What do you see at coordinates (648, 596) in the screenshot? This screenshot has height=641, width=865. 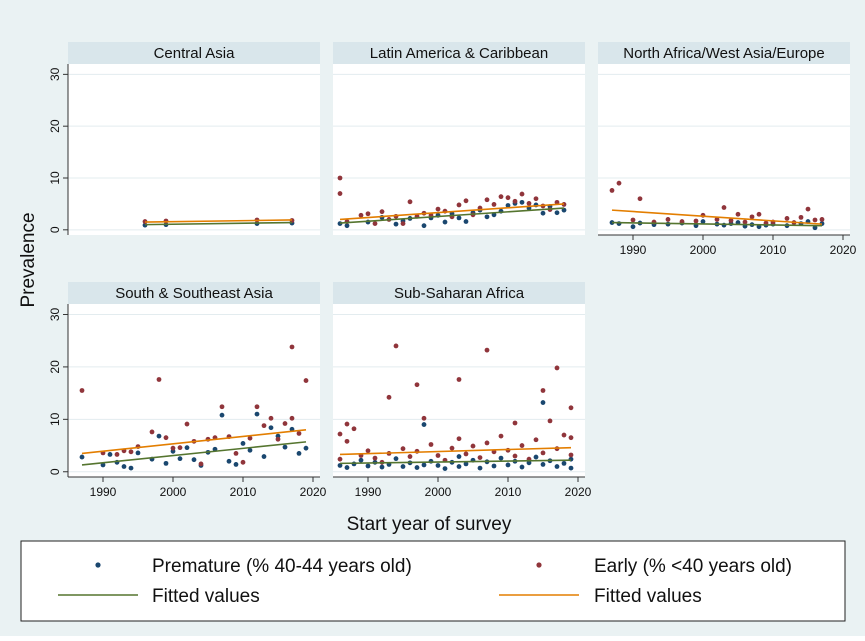 I see `legend-label-fit-early: Fitted values` at bounding box center [648, 596].